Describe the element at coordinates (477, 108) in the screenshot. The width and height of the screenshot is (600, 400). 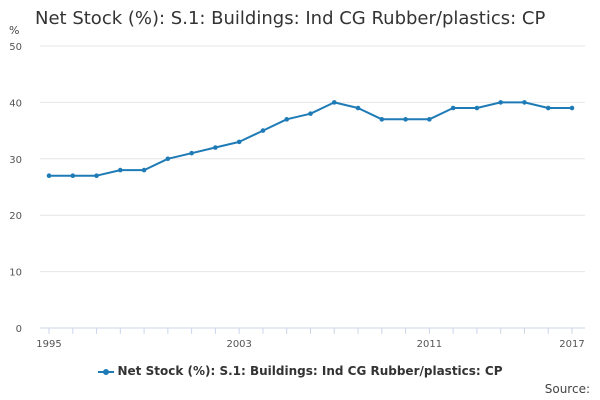
I see `data-point-2013` at that location.